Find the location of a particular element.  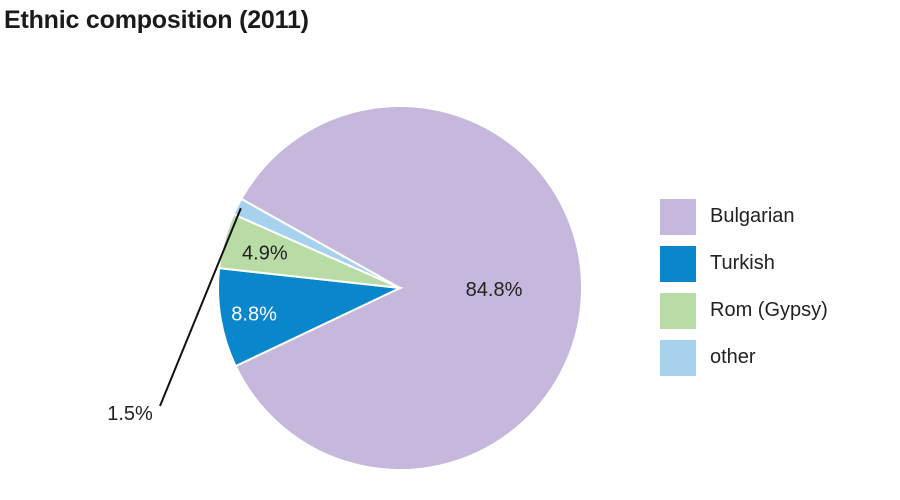

legend: Bulgarian Turkish Rom (Gypsy) other is located at coordinates (744, 292).